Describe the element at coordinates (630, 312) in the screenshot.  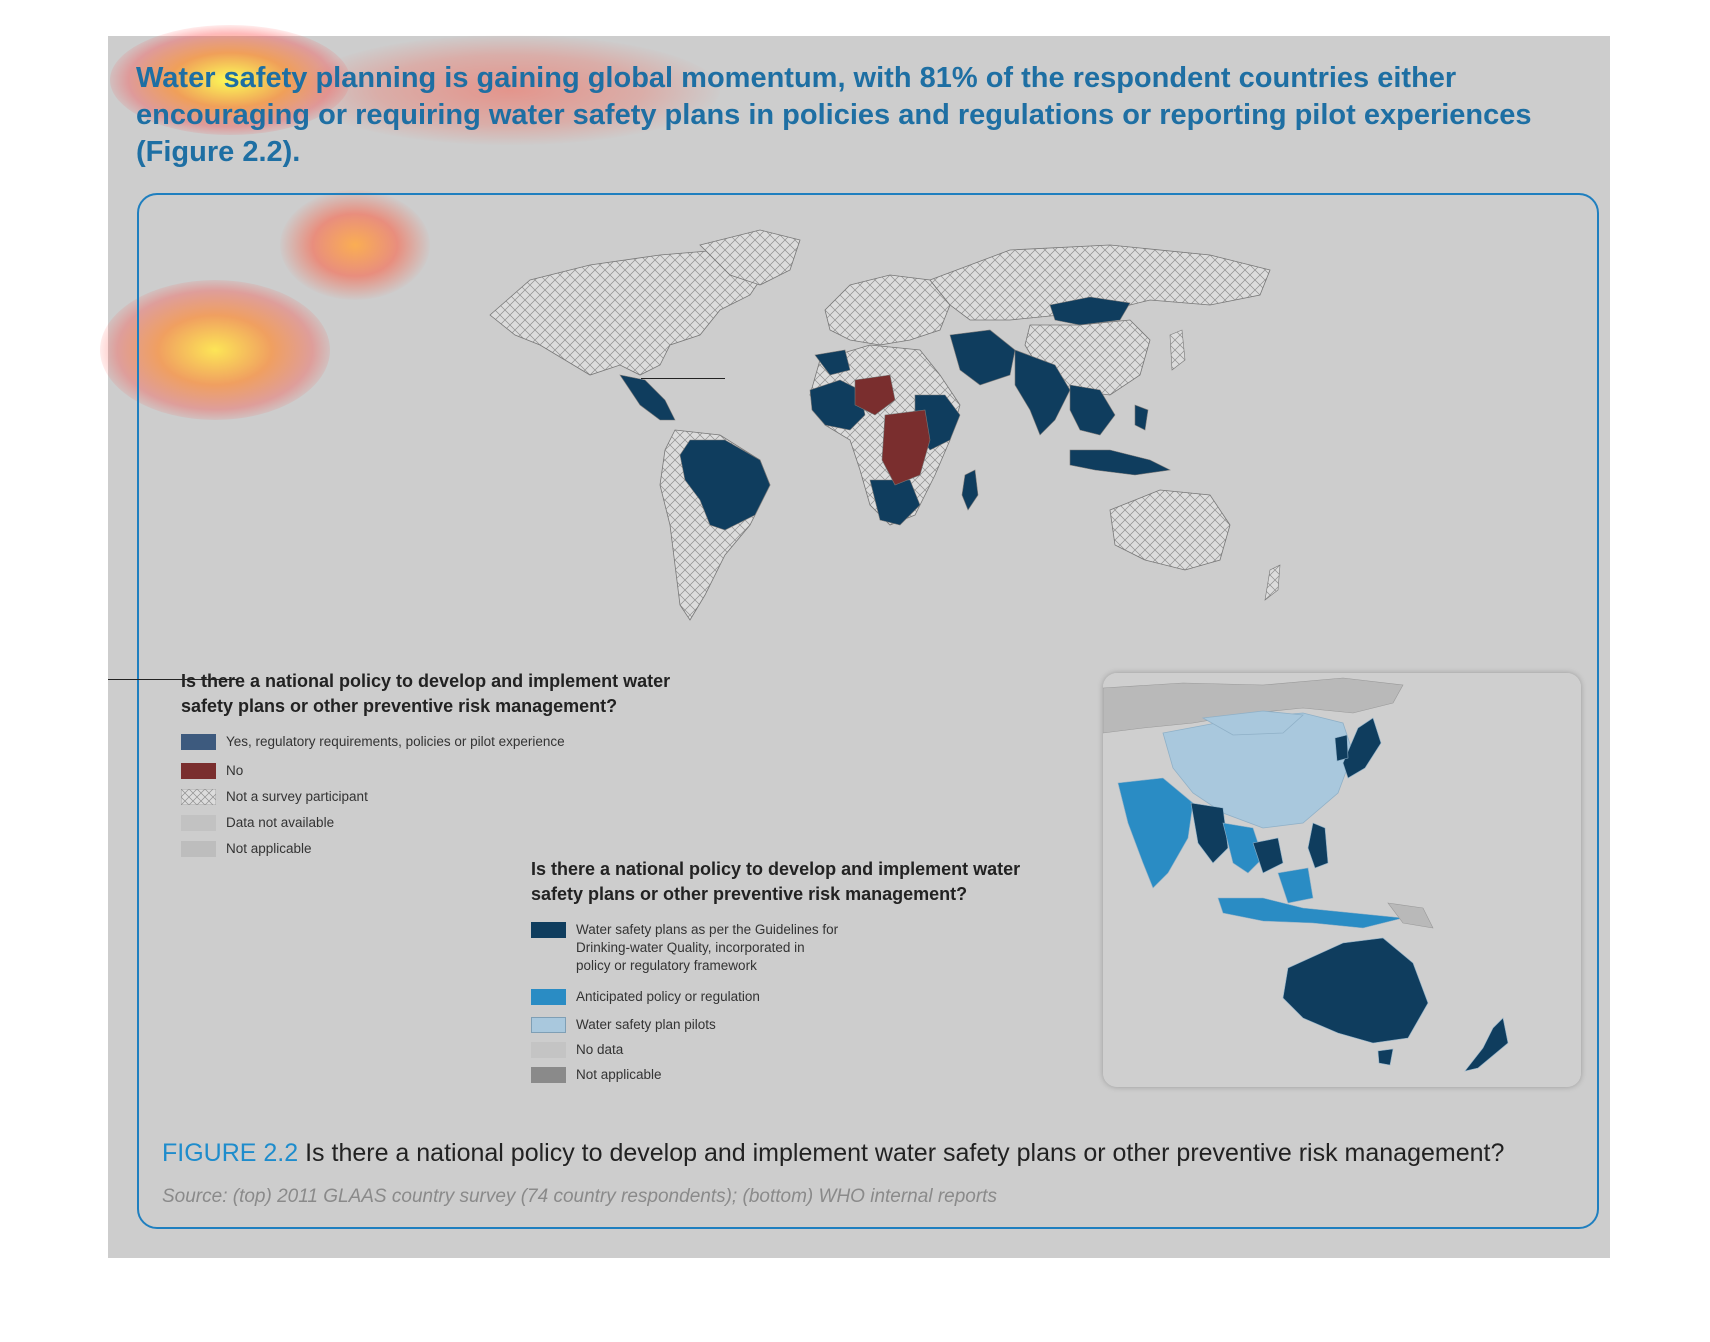
I see `north-america` at that location.